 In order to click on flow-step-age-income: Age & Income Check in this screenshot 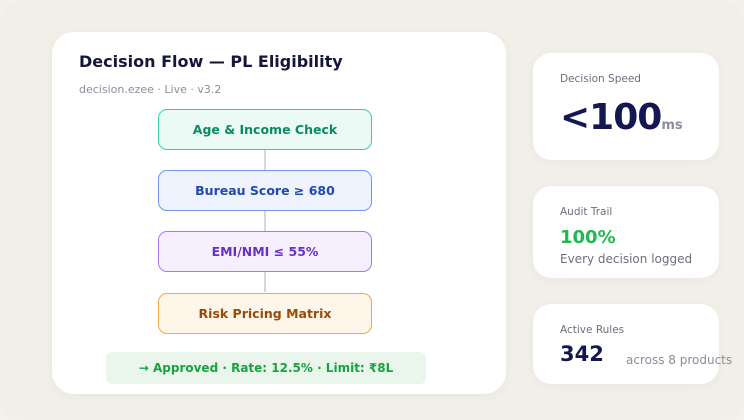, I will do `click(265, 129)`.